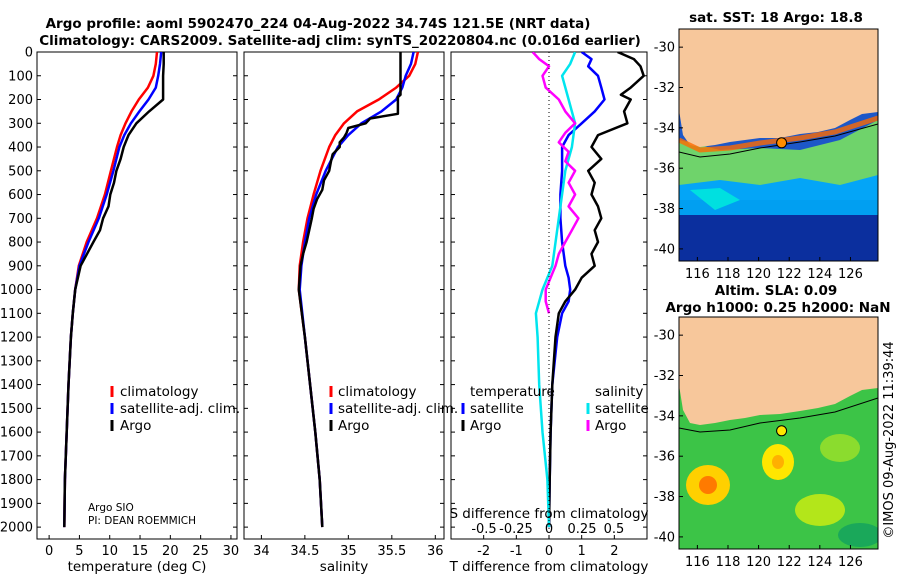 Image resolution: width=900 pixels, height=580 pixels. I want to click on y-tick-label: 1500, so click(16, 409).